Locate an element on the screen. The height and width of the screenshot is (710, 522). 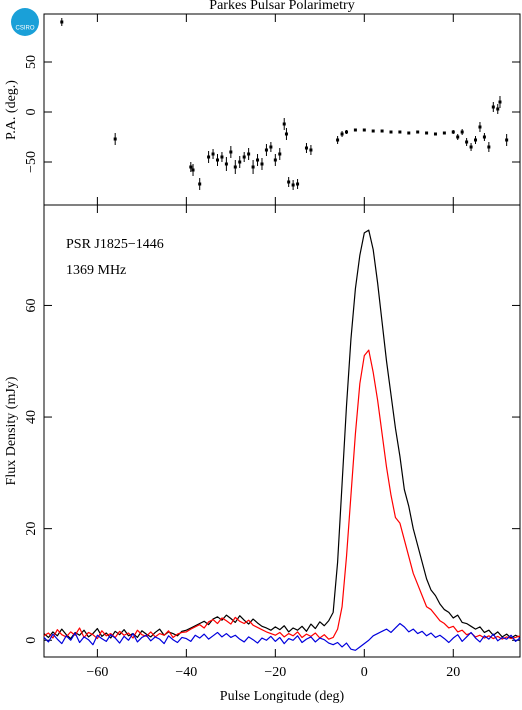
x-tick-label: −60 is located at coordinates (97, 672).